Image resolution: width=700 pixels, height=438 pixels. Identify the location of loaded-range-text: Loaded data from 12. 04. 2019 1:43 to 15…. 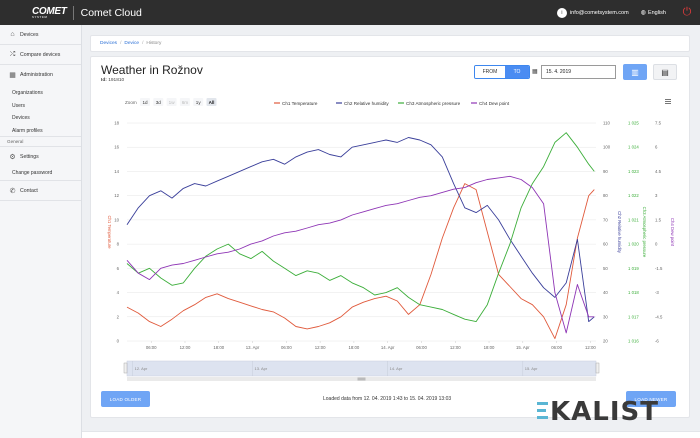
(387, 399).